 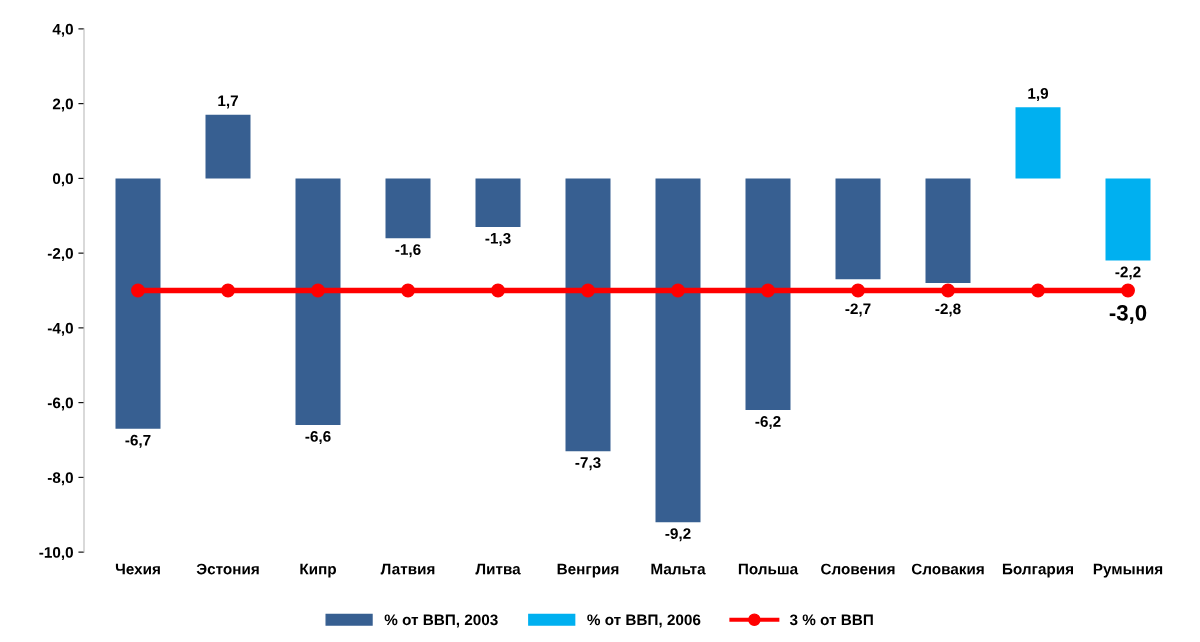 I want to click on data-label: -1,3, so click(x=498, y=239).